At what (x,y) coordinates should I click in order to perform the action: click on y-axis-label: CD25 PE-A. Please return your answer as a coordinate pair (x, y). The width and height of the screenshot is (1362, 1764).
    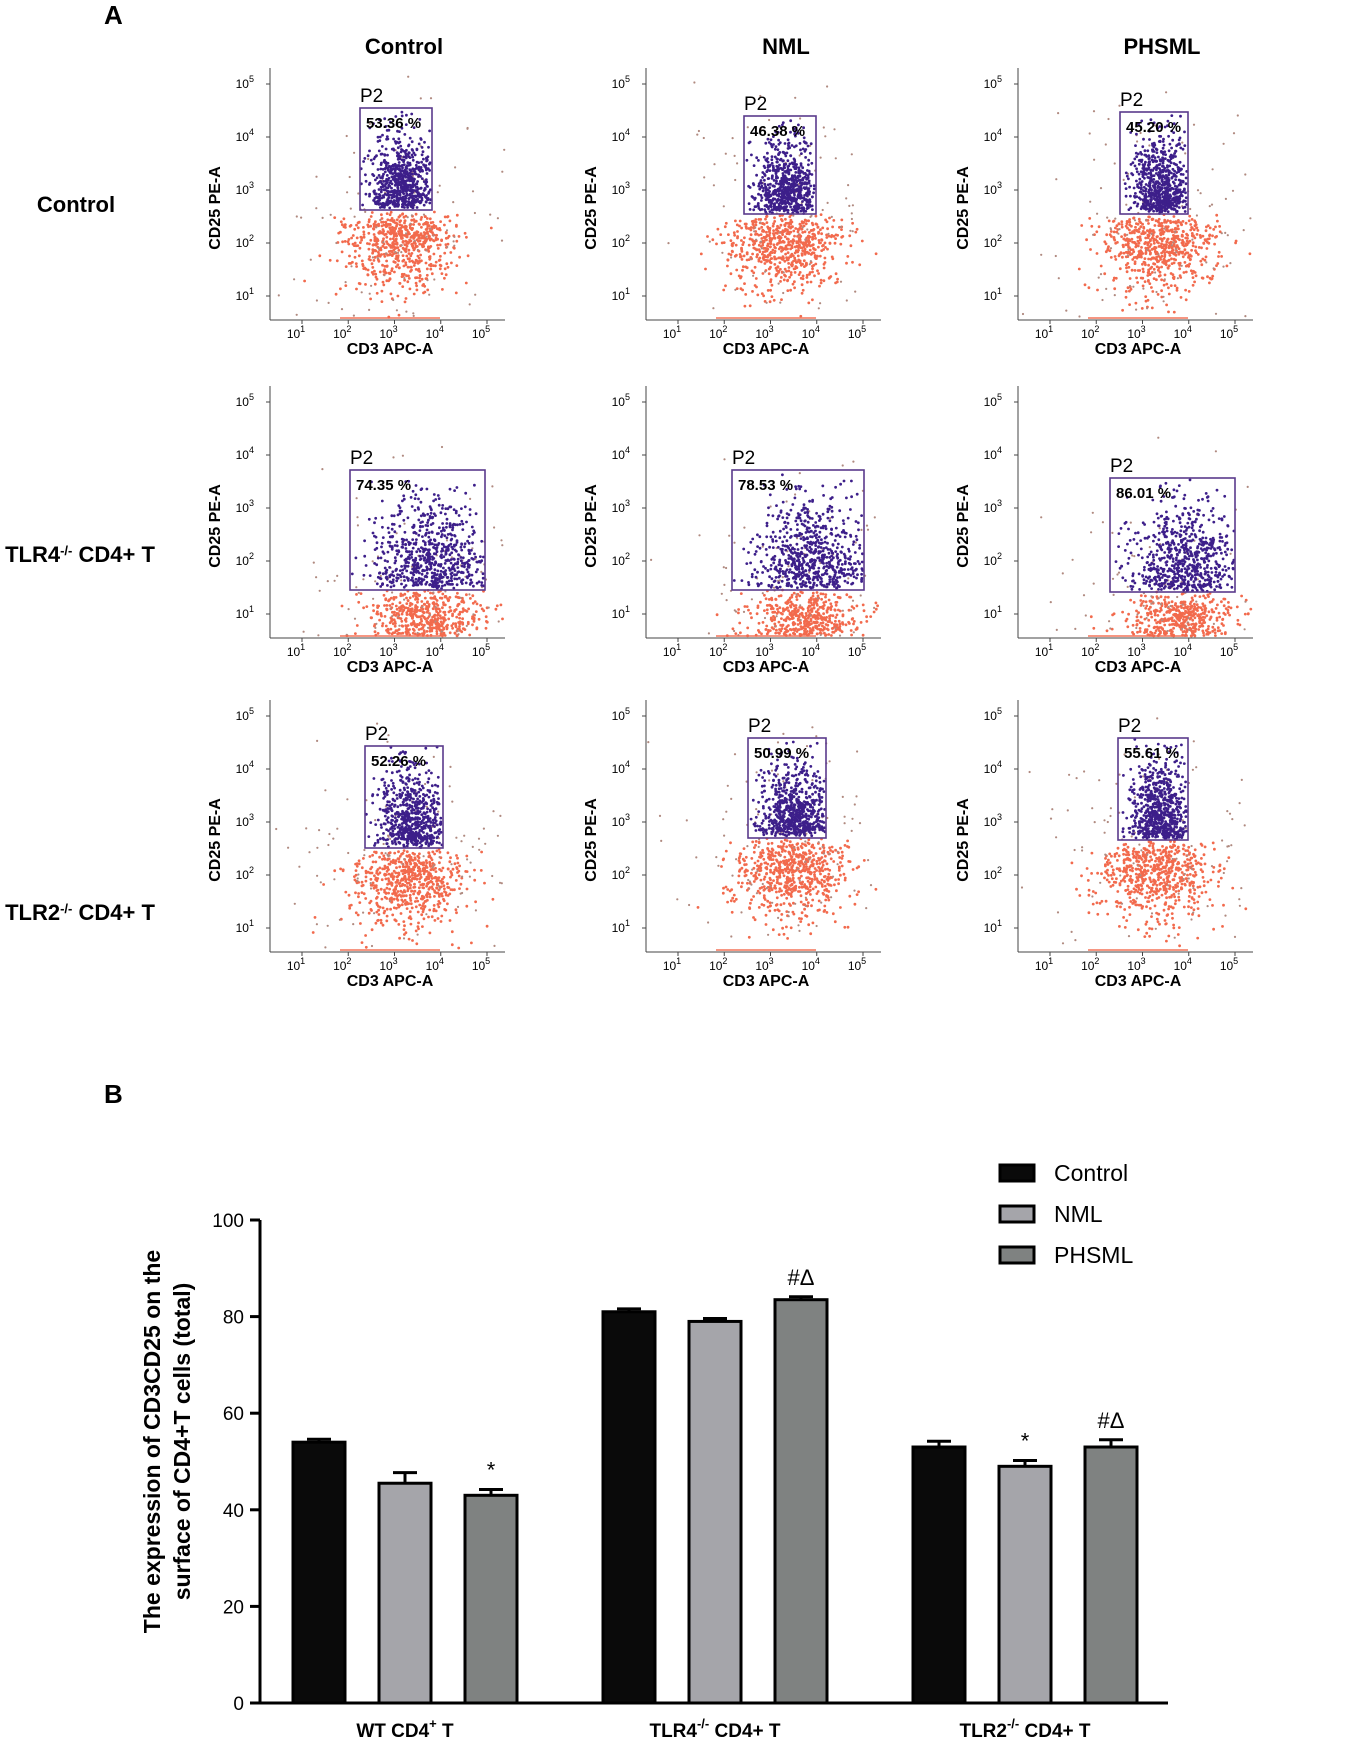
    Looking at the image, I should click on (215, 526).